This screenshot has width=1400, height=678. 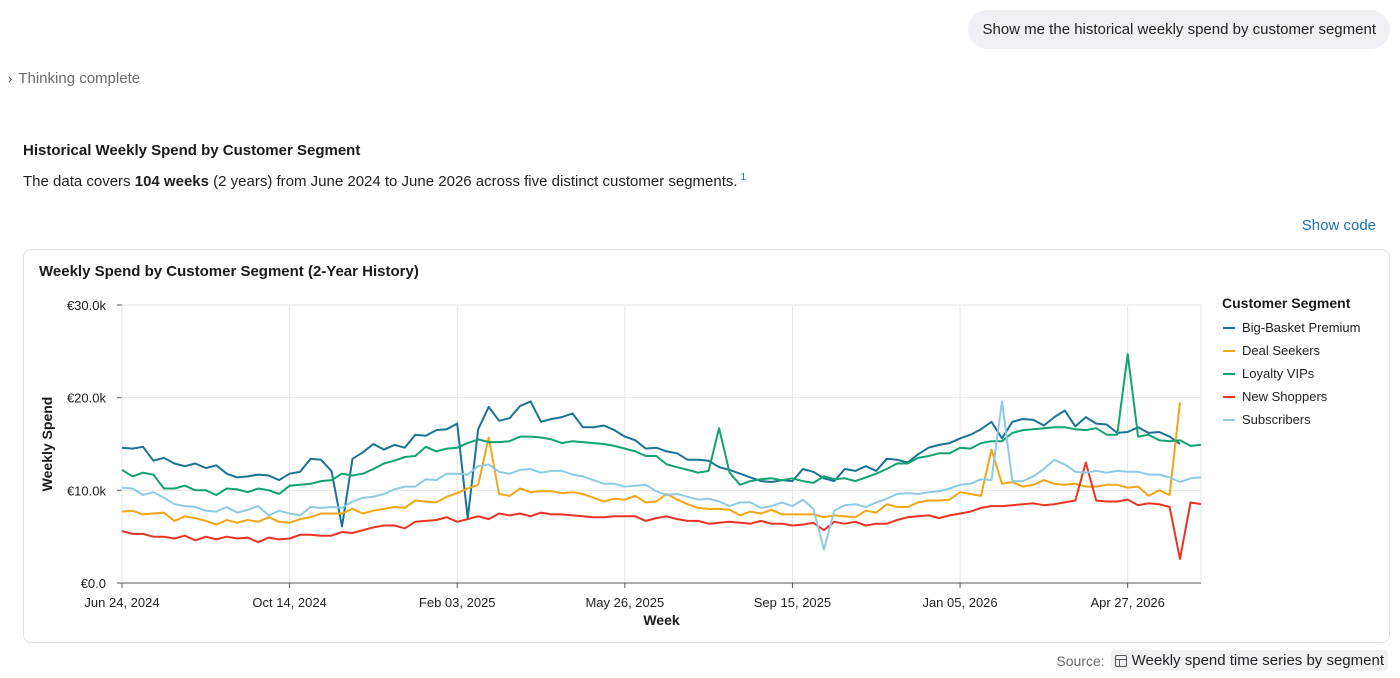 What do you see at coordinates (87, 398) in the screenshot?
I see `y-tick-label: €20.0k` at bounding box center [87, 398].